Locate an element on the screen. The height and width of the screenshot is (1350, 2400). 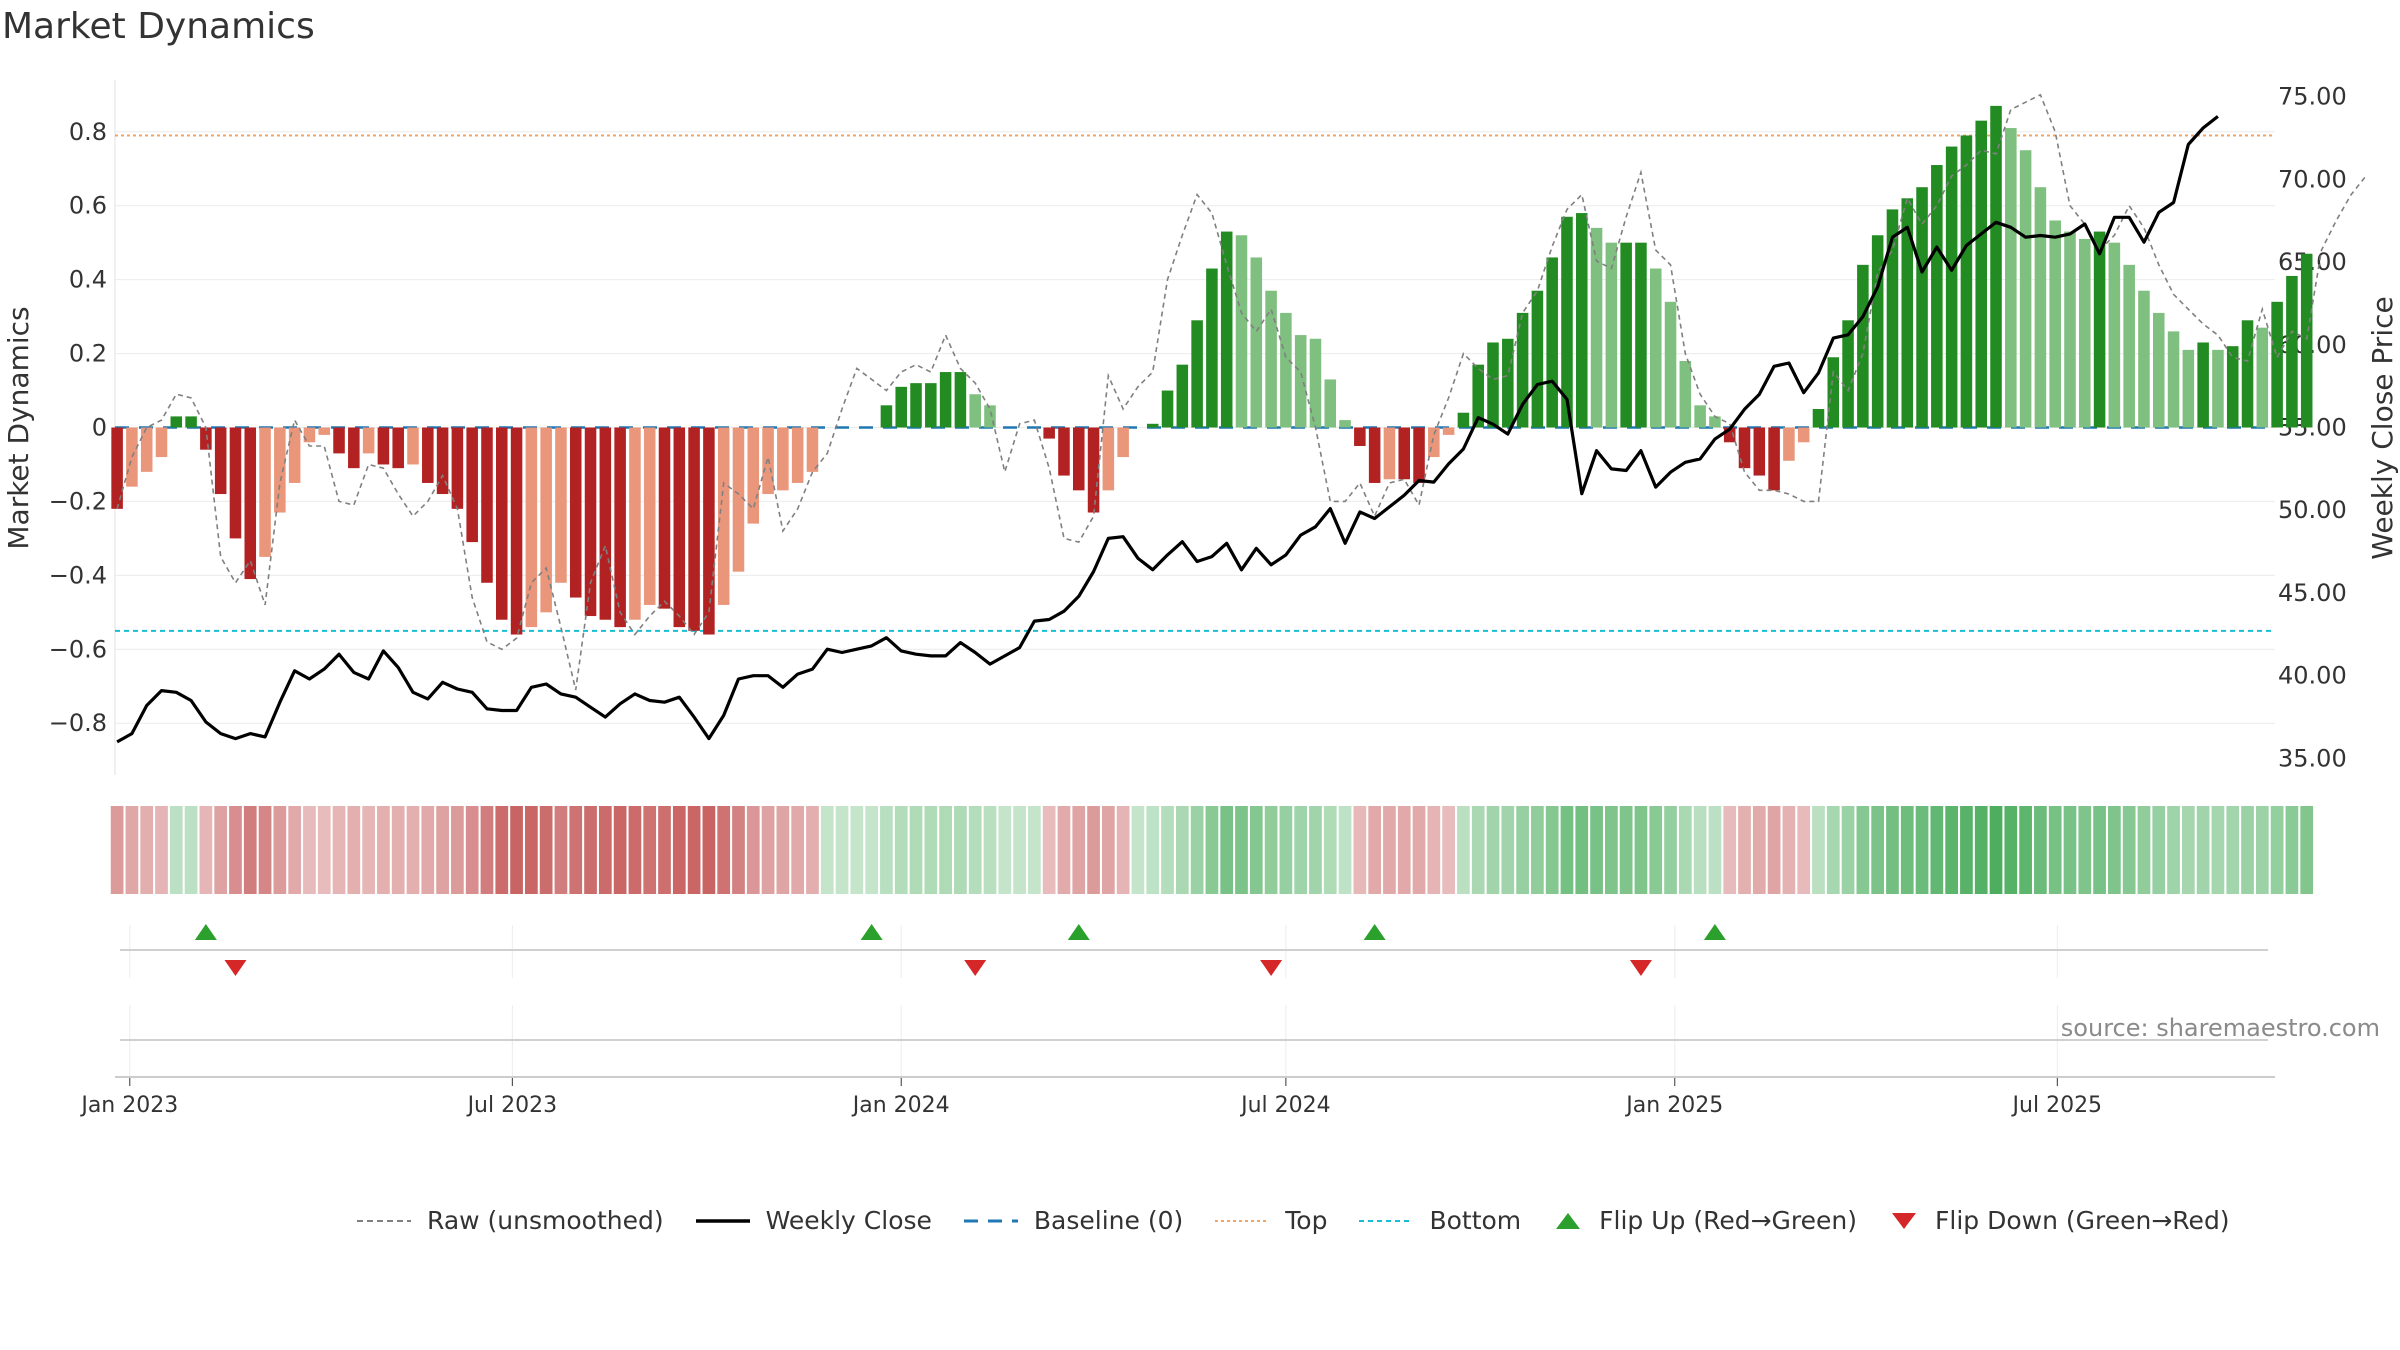
legend-baseline-label: Baseline (0) is located at coordinates (1108, 1220).